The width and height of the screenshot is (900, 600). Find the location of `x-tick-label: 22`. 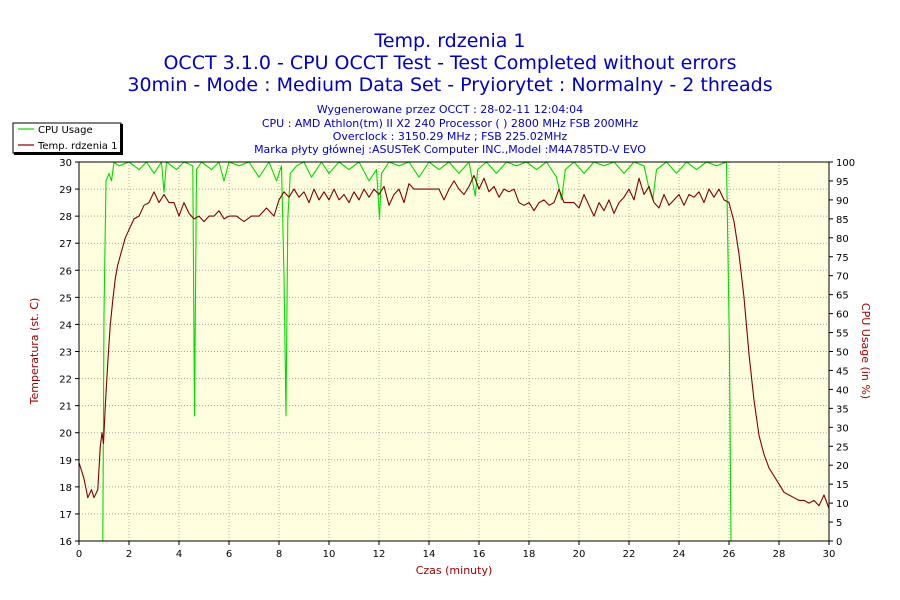

x-tick-label: 22 is located at coordinates (629, 554).